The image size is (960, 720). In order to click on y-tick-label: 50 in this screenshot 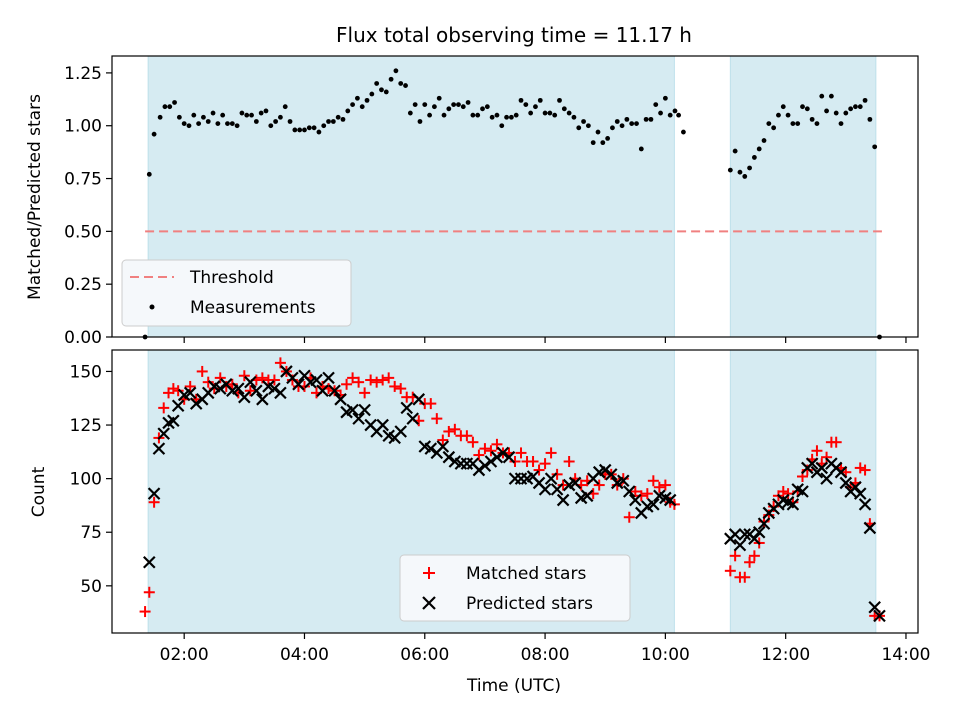, I will do `click(91, 587)`.